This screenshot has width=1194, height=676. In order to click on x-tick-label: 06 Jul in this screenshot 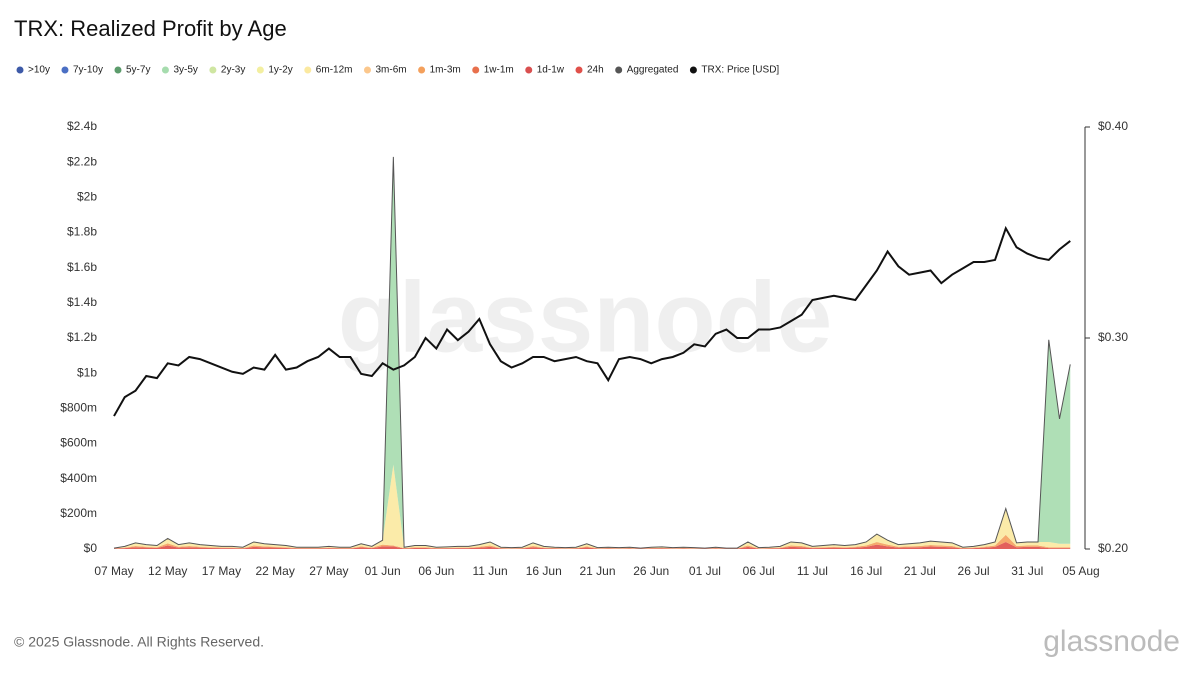, I will do `click(759, 571)`.